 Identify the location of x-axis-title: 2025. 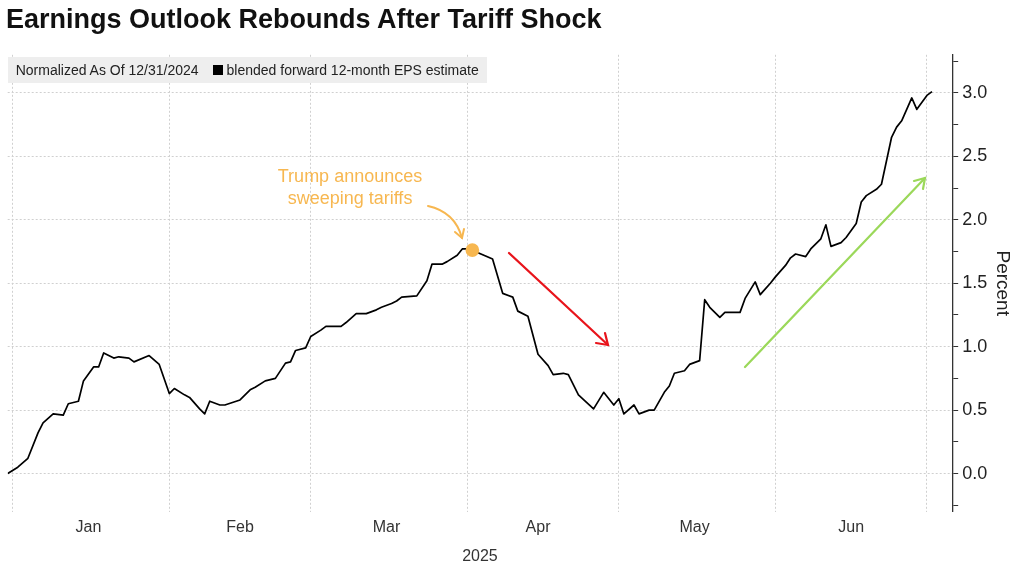
(480, 555).